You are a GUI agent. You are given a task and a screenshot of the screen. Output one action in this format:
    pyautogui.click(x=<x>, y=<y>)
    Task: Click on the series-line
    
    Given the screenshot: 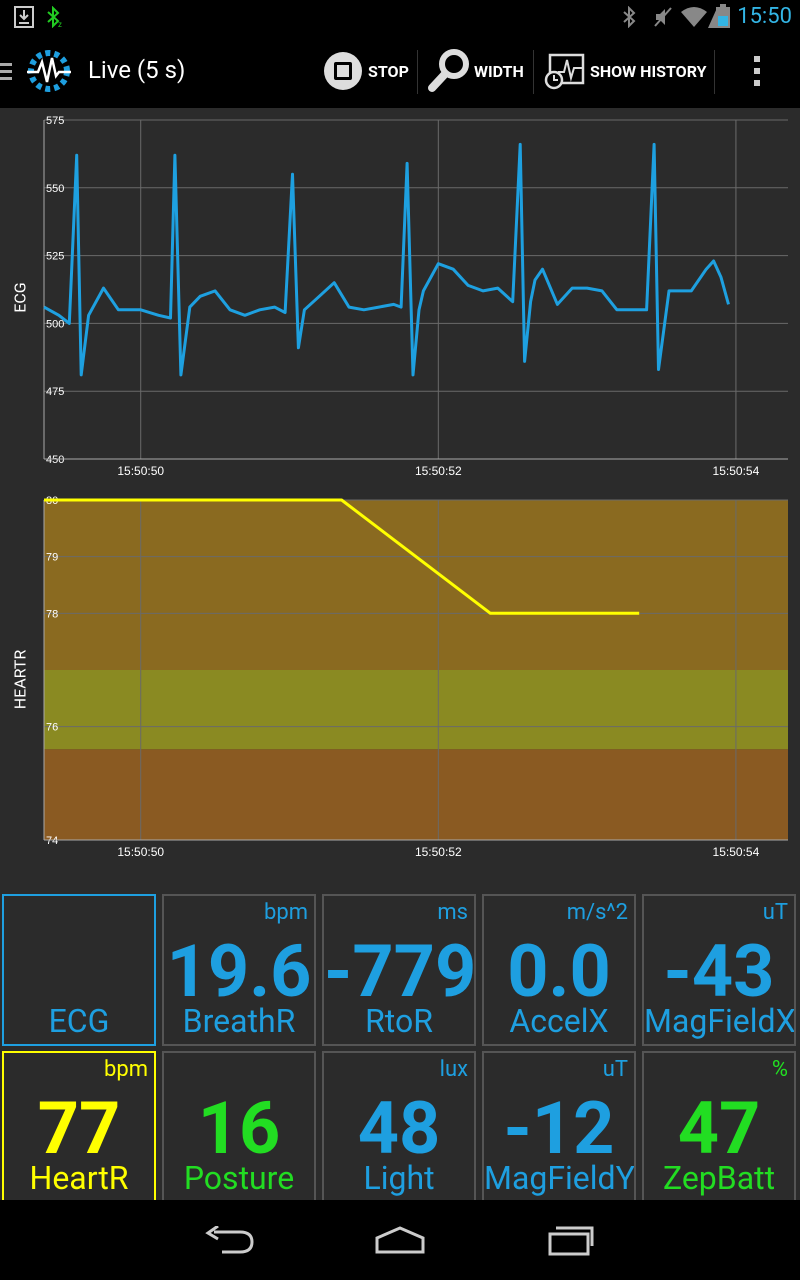 What is the action you would take?
    pyautogui.click(x=342, y=556)
    